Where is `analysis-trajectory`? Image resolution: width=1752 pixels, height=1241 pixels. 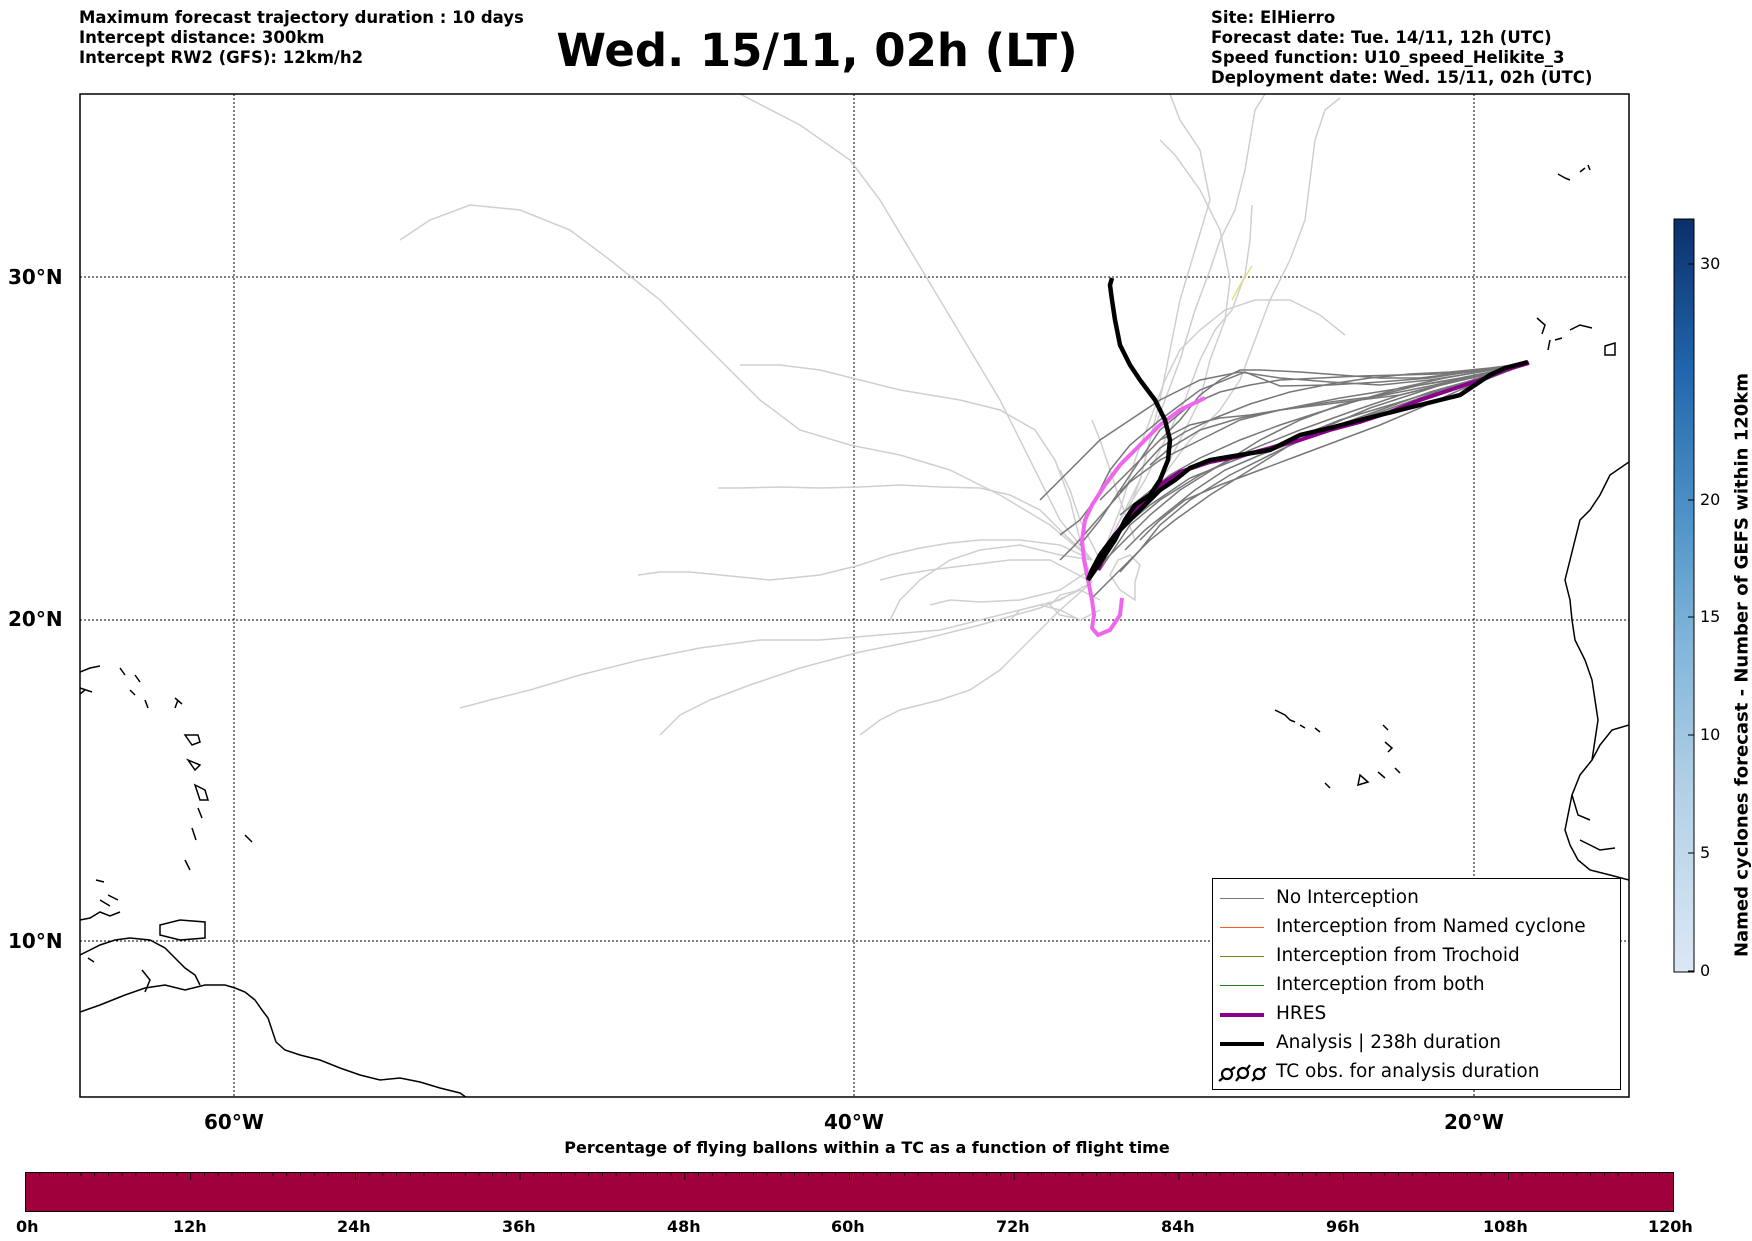 analysis-trajectory is located at coordinates (1307, 429).